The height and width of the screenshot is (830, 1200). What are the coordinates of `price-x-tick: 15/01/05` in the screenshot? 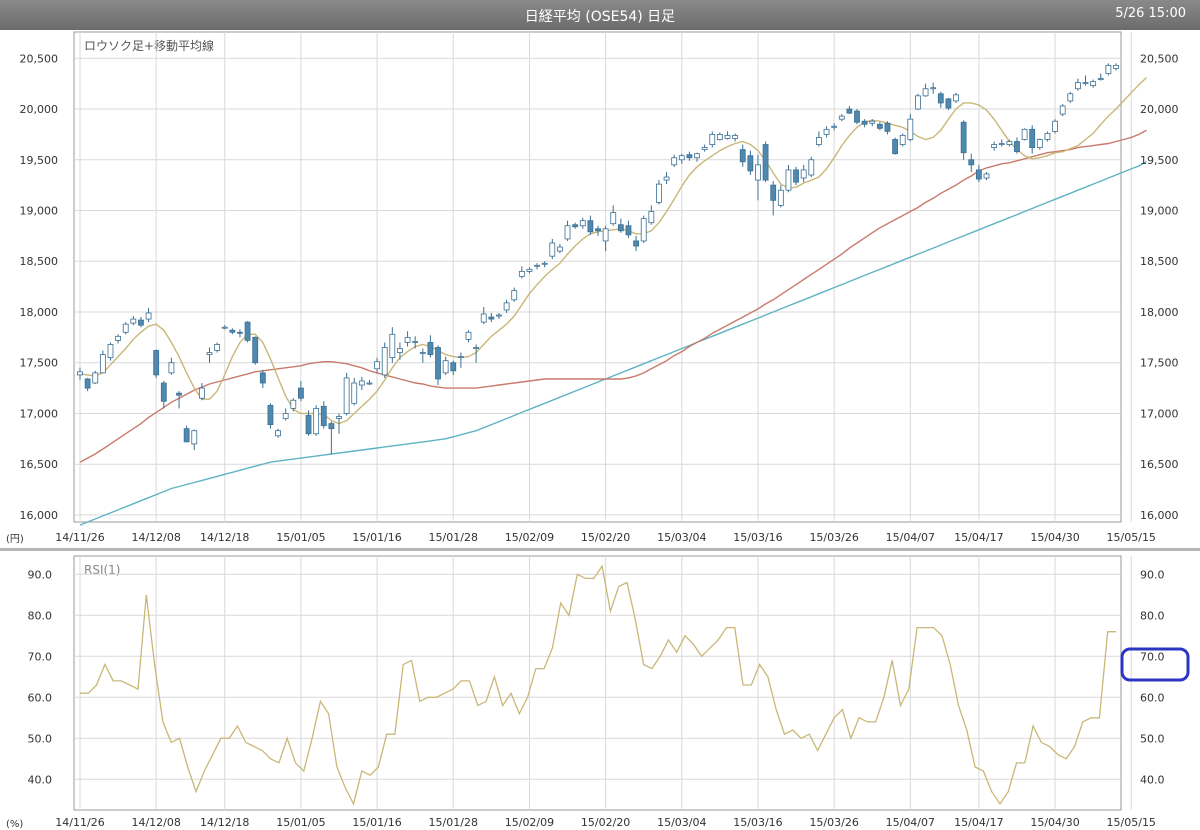 It's located at (300, 537).